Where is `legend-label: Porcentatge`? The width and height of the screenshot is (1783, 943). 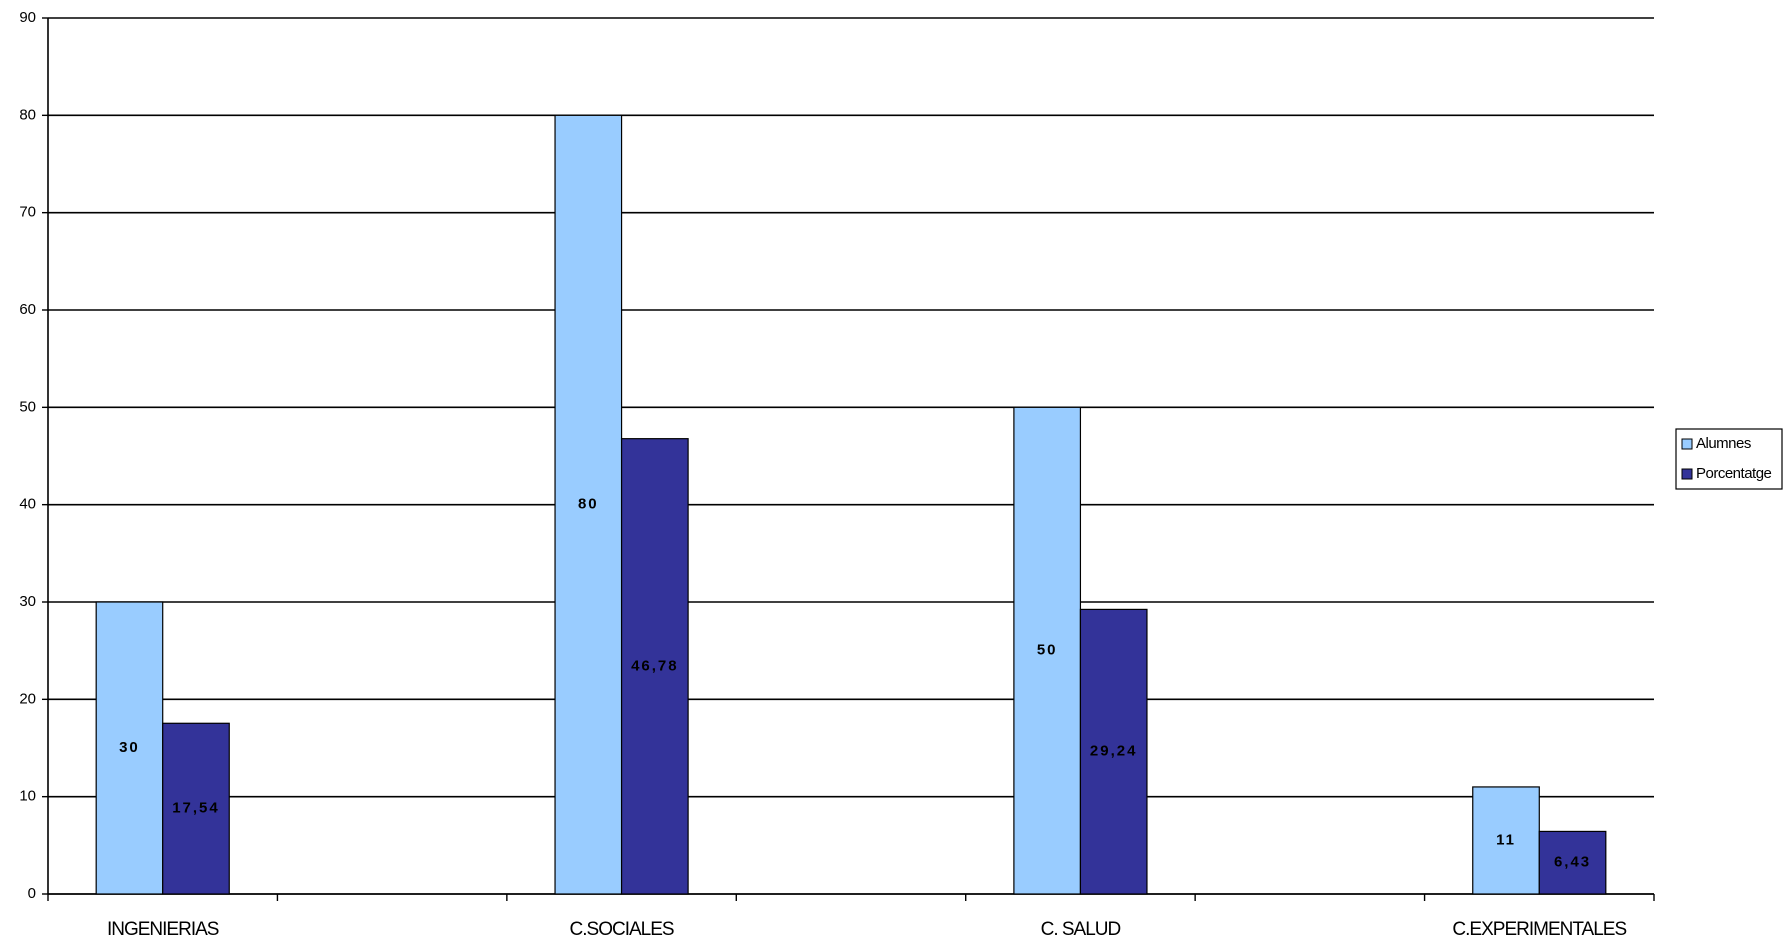
legend-label: Porcentatge is located at coordinates (1734, 473).